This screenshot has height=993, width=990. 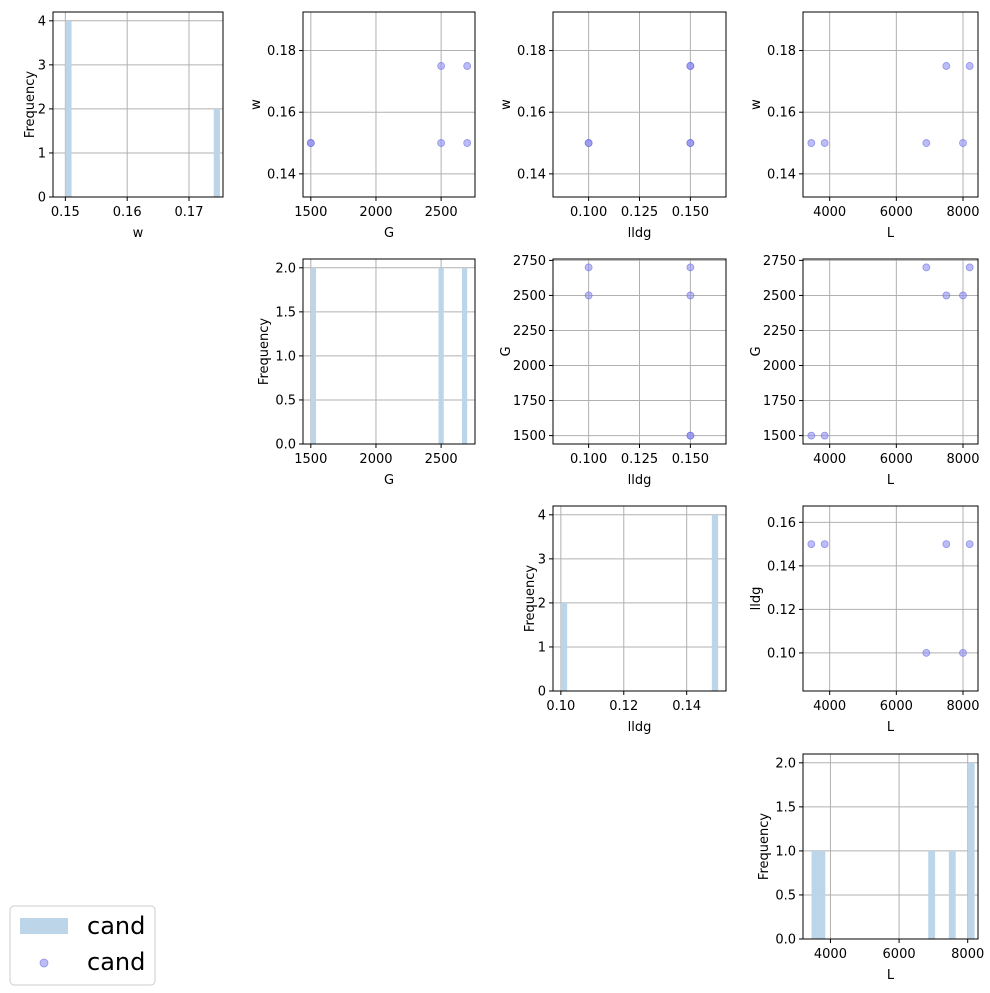 I want to click on panel-hist-L: 4000 6000 8000 0.0 0.5 1.0 1.5 2.0 L Frequency, so click(x=870, y=868).